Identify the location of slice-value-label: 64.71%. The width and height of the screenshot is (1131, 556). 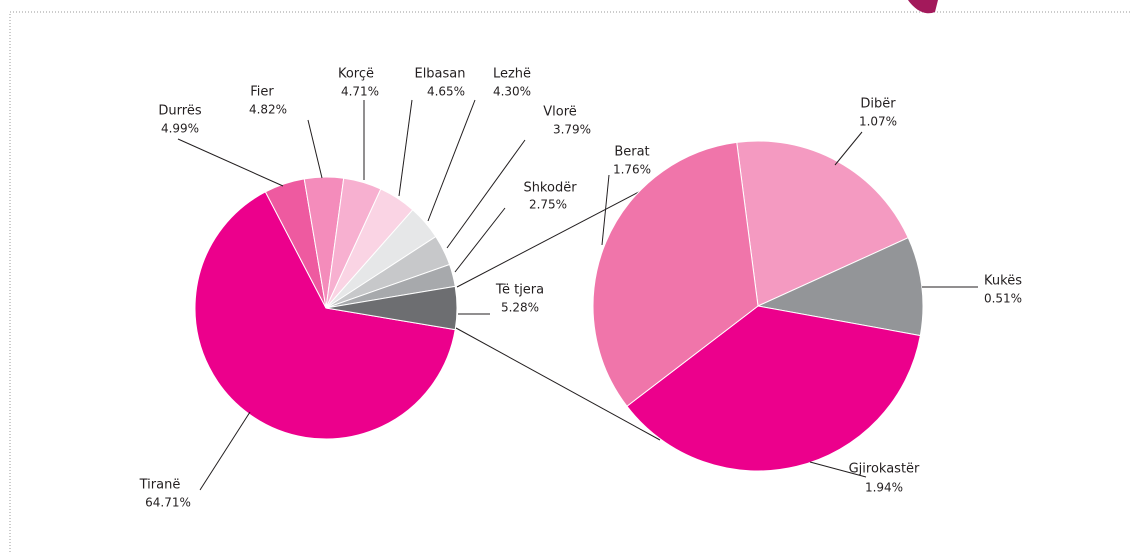
(168, 503).